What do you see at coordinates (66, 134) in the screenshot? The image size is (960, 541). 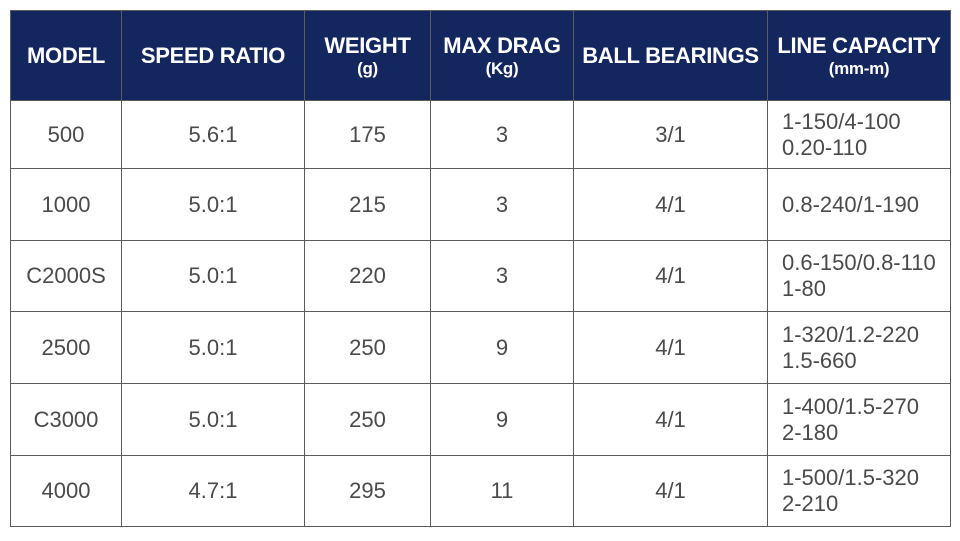 I see `cell-model: 500` at bounding box center [66, 134].